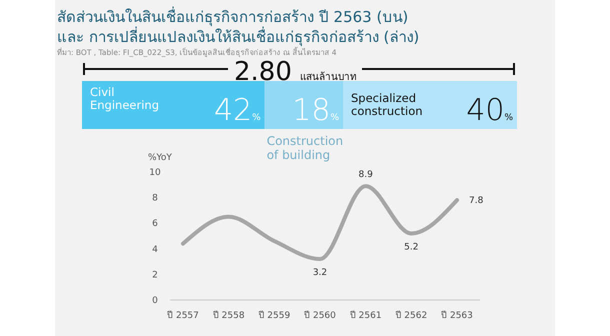  I want to click on x-tick-label: ปี 2560, so click(320, 315).